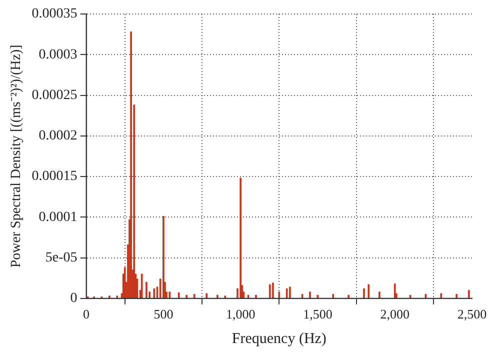 This screenshot has height=356, width=500. Describe the element at coordinates (58, 217) in the screenshot. I see `y-tick-label: 0.0001` at that location.